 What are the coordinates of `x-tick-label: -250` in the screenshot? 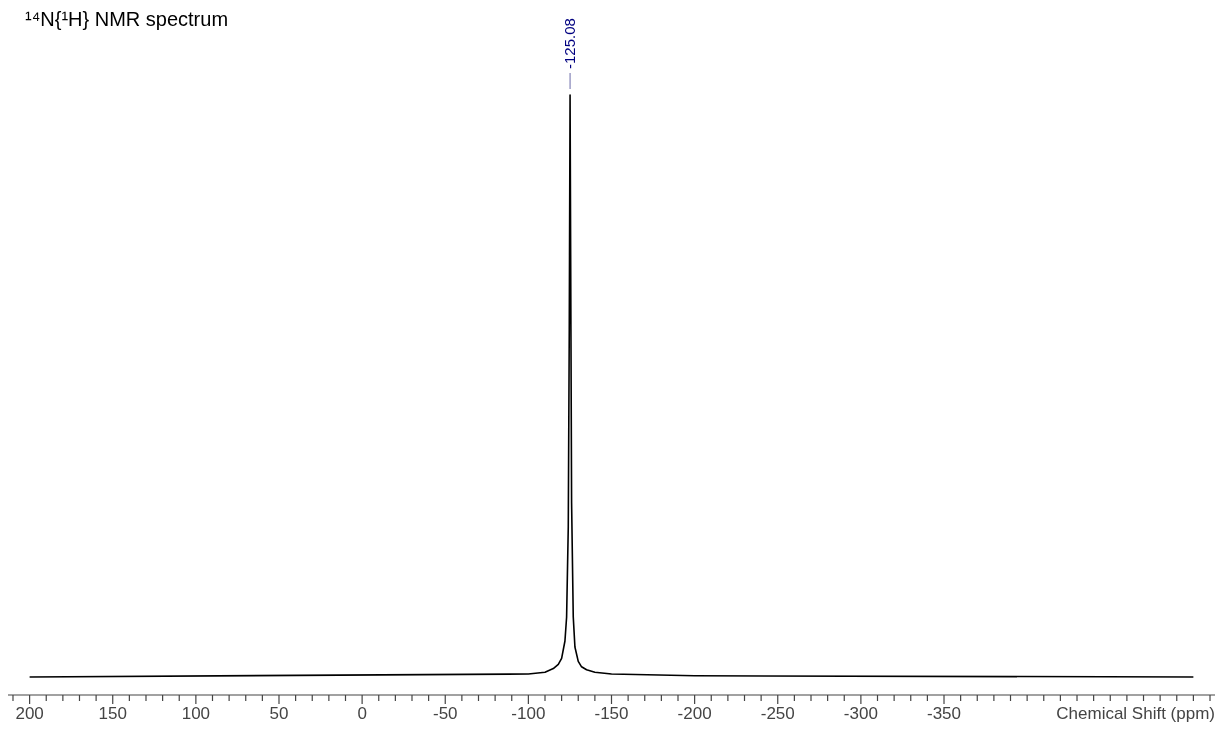 It's located at (777, 713).